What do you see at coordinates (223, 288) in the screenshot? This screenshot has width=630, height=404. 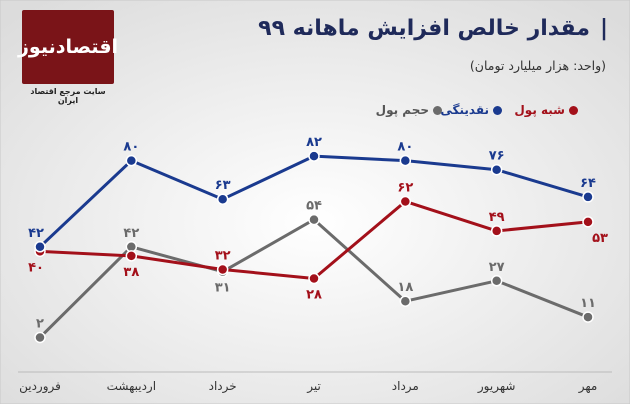 I see `data-label: ۳۱` at bounding box center [223, 288].